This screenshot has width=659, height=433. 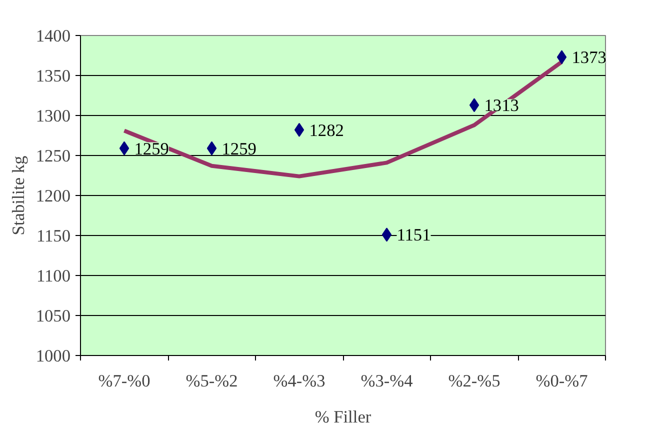 I want to click on y-tick-label: 1100, so click(x=53, y=276).